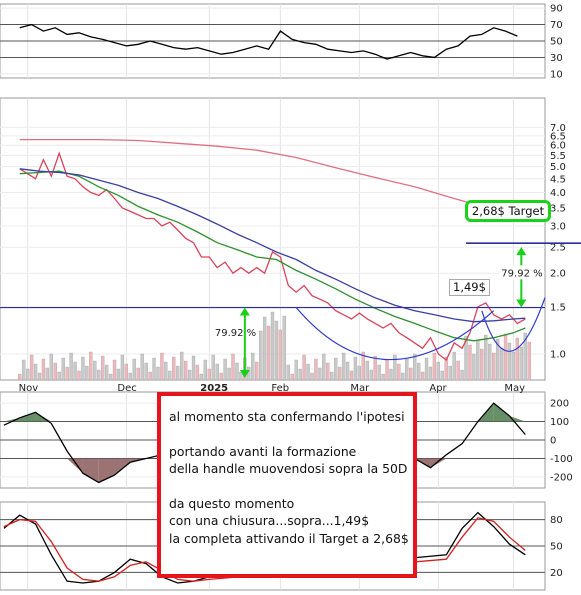 This screenshot has height=595, width=581. Describe the element at coordinates (559, 404) in the screenshot. I see `y-tick-label: 200` at that location.